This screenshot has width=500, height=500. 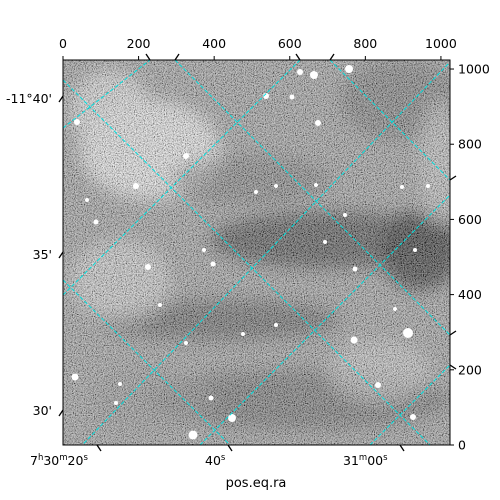 I want to click on right-tick-label: 200, so click(x=470, y=369).